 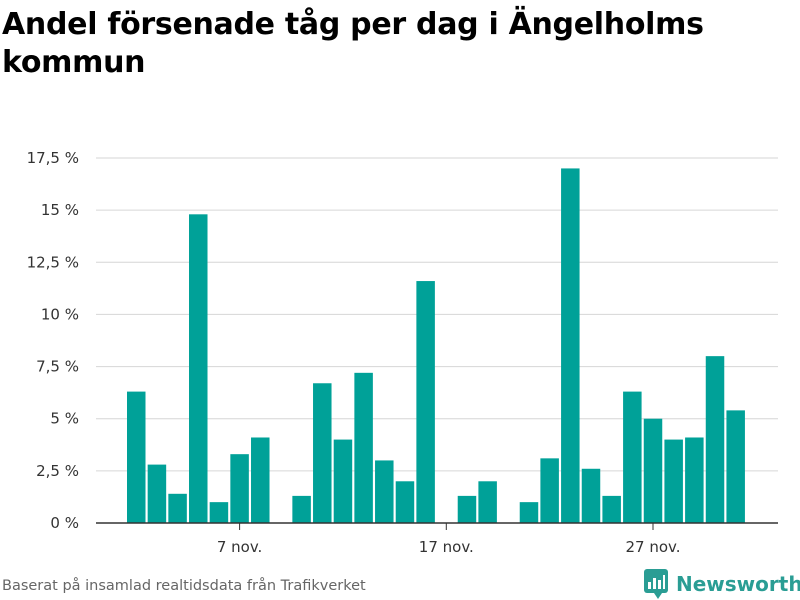 I want to click on x-axis-labels: 7 nov. 17 nov. 27 nov., so click(x=449, y=539).